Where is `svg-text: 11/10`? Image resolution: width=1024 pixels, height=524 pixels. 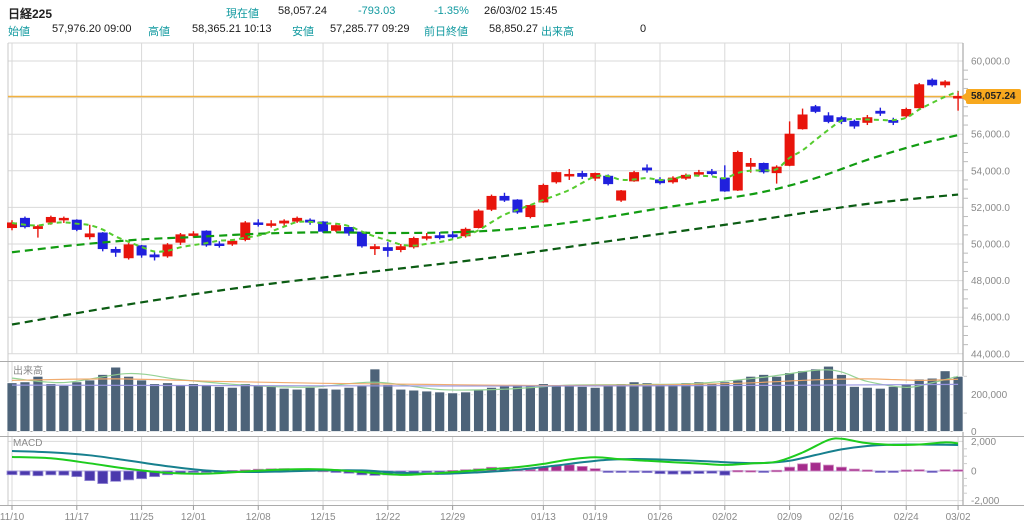 svg-text: 11/10 is located at coordinates (12, 517).